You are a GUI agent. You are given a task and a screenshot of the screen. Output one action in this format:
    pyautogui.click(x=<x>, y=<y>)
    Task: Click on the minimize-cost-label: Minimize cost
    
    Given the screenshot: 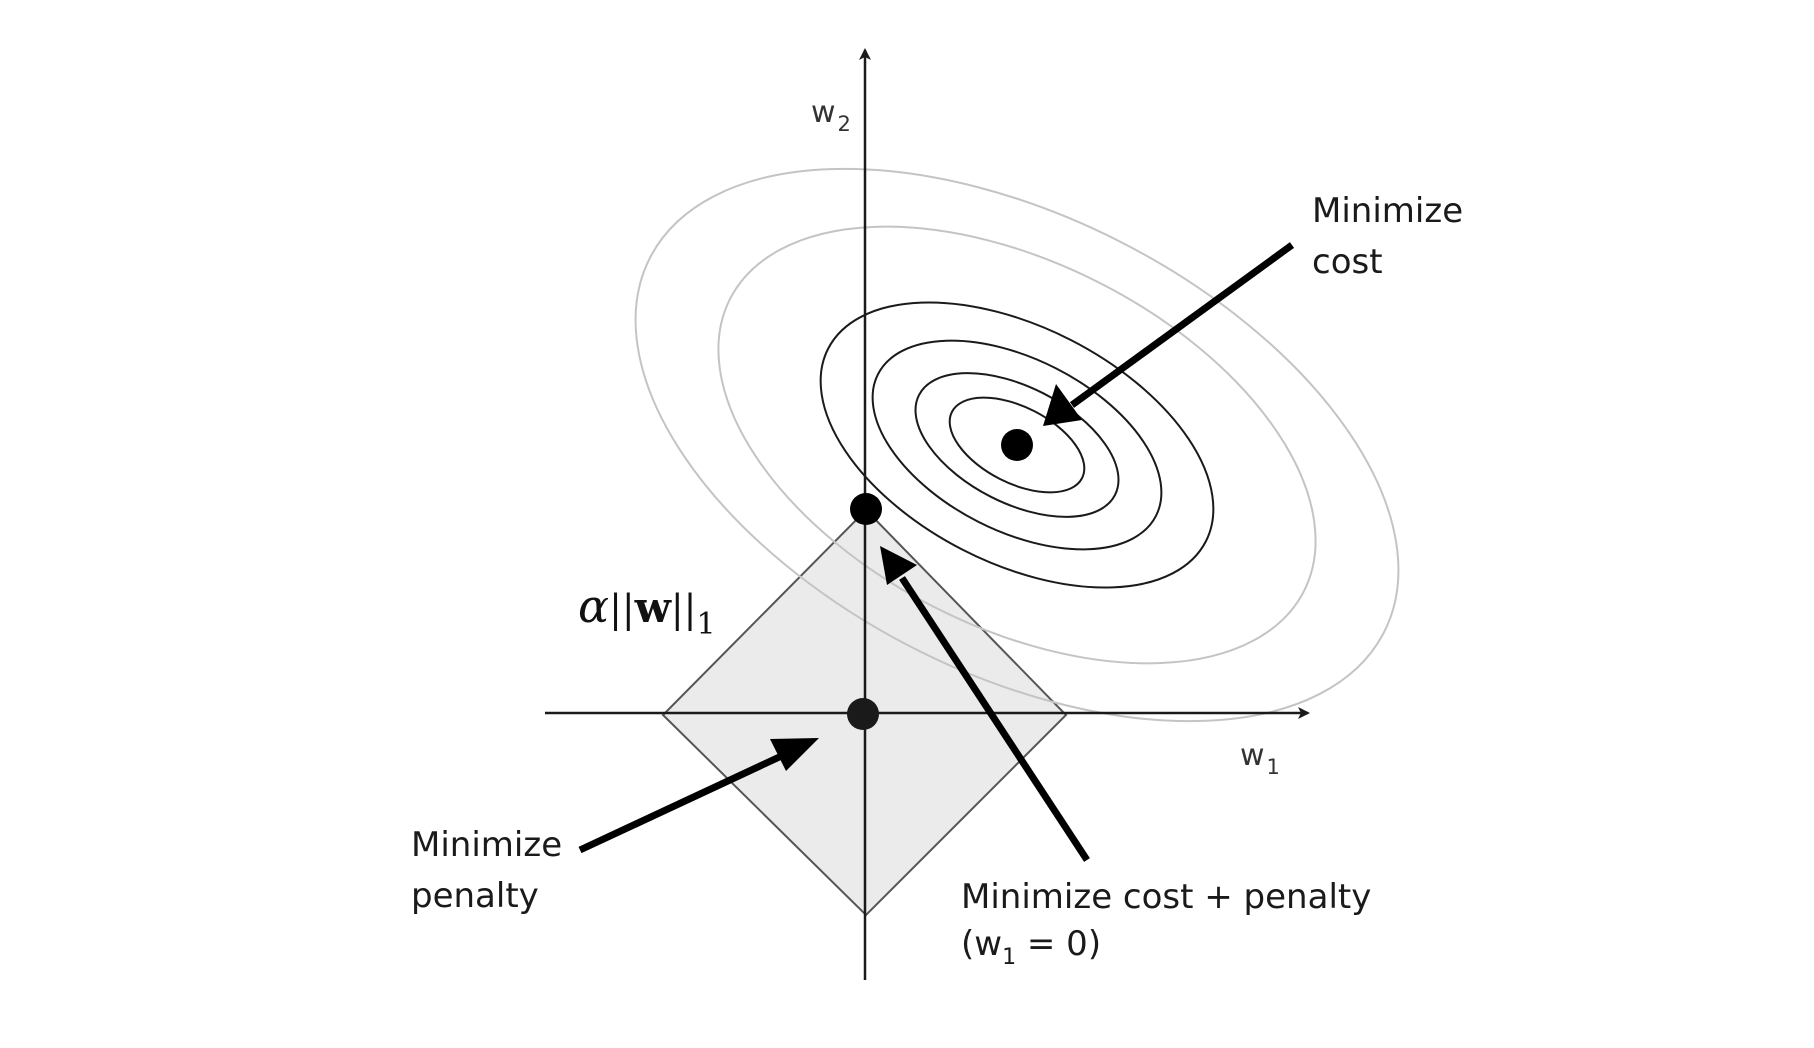 What is the action you would take?
    pyautogui.click(x=1393, y=236)
    